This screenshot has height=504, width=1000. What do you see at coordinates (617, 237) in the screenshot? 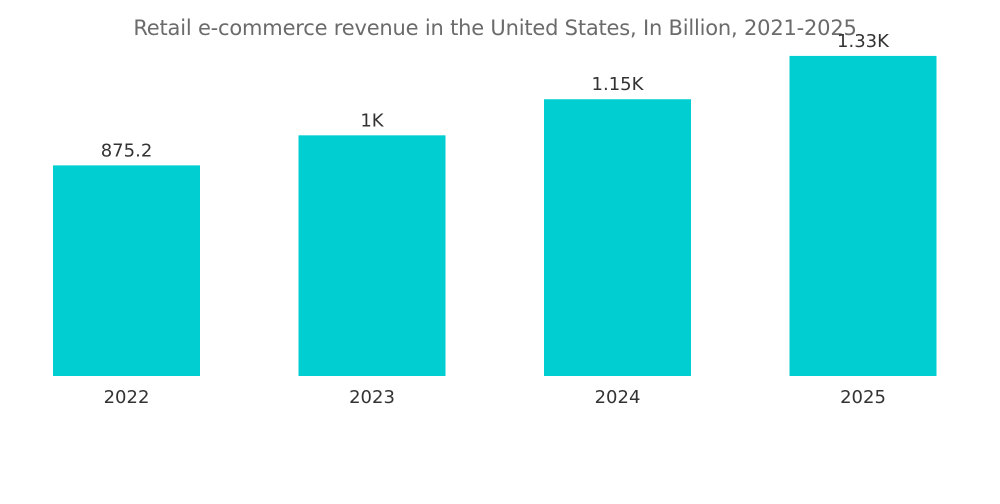
I see `bar-2024` at bounding box center [617, 237].